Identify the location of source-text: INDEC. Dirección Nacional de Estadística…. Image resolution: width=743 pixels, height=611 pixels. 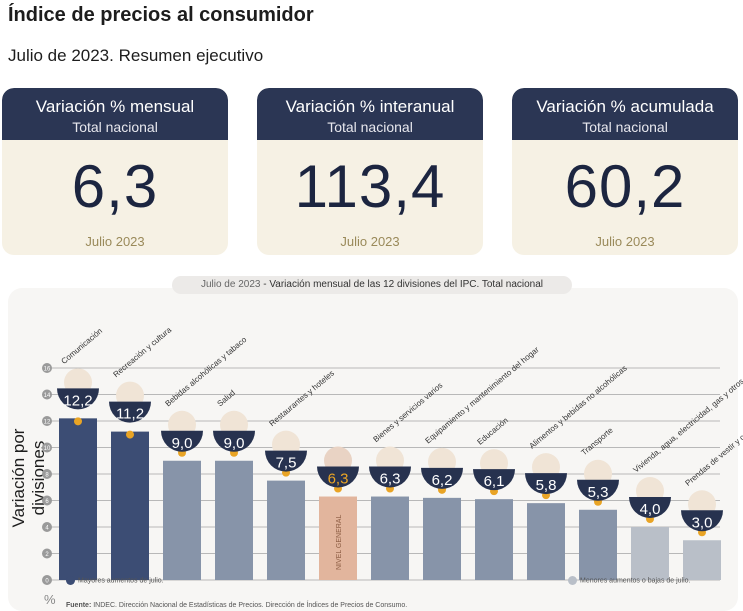
(249, 605).